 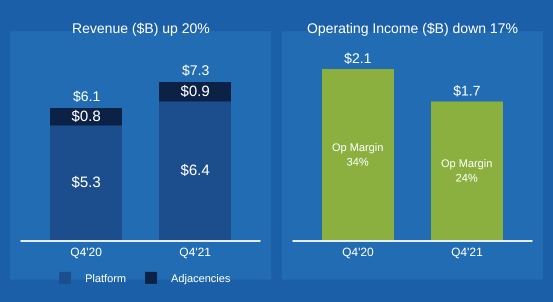 I want to click on total-label: $6.1, so click(x=86, y=96).